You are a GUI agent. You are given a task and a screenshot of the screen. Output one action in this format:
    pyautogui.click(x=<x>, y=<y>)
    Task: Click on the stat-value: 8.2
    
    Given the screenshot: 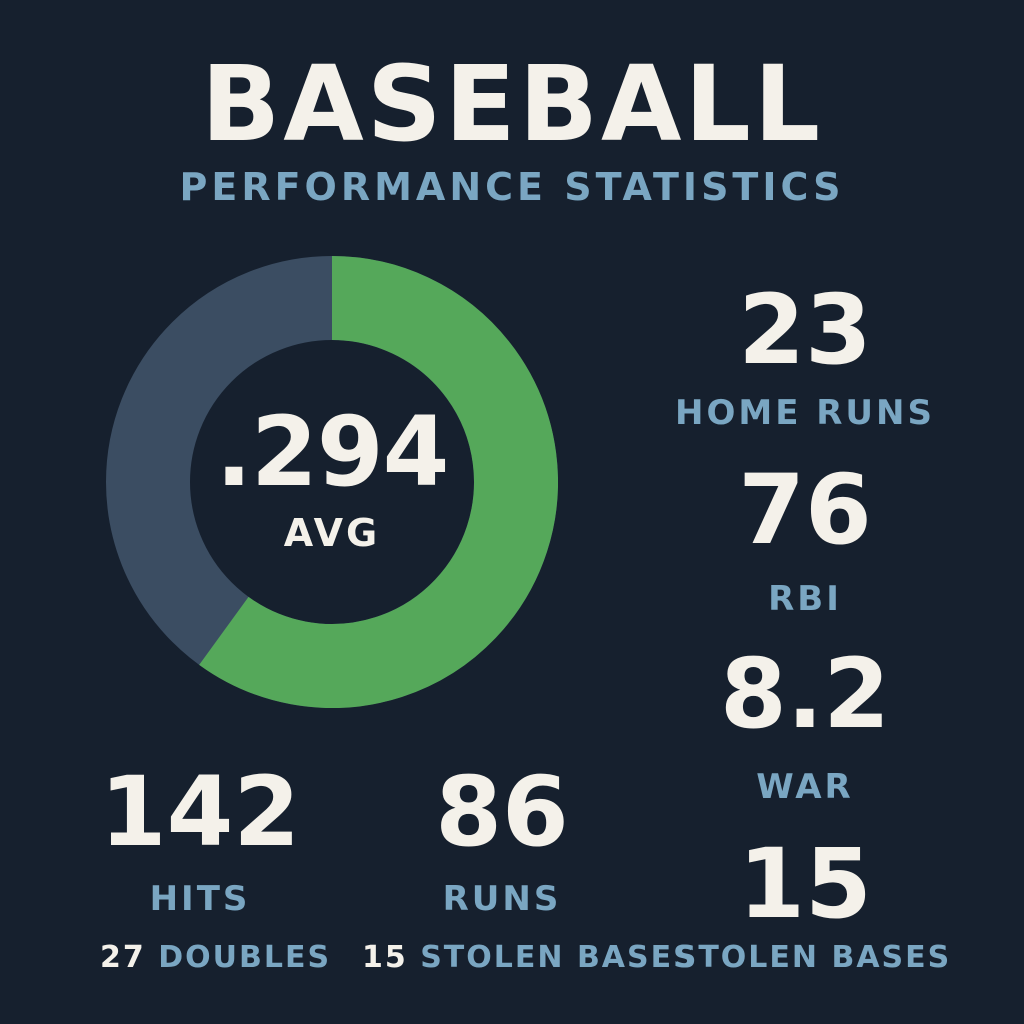 What is the action you would take?
    pyautogui.click(x=805, y=694)
    